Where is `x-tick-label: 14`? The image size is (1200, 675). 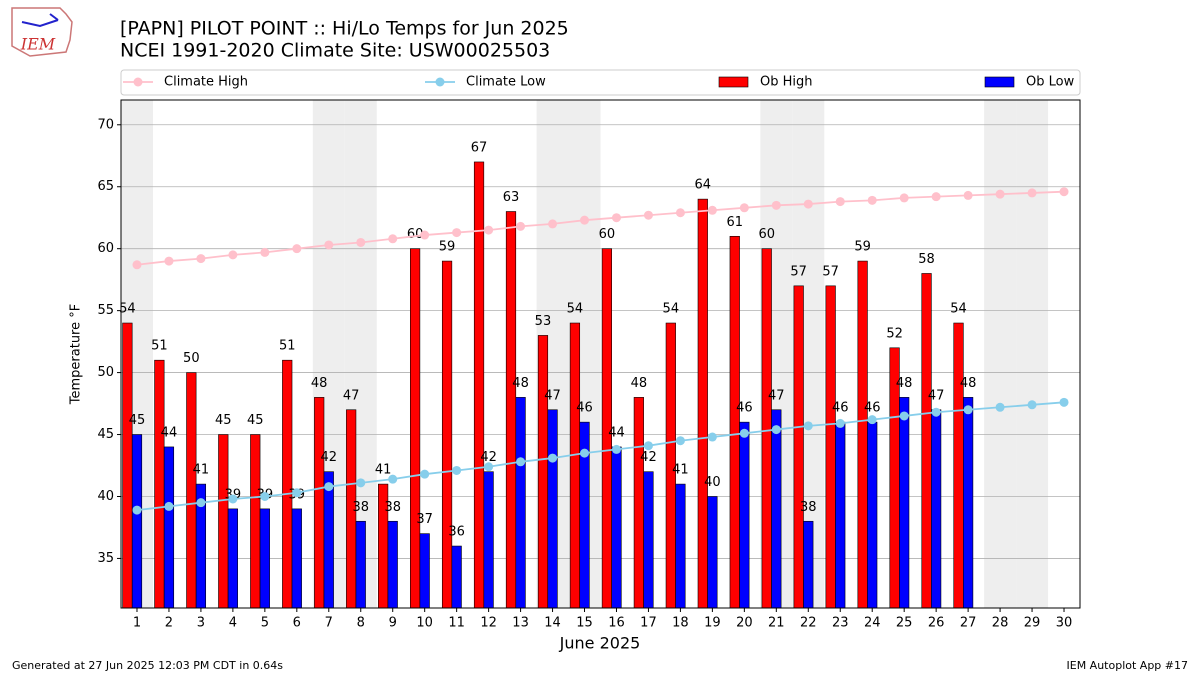
x-tick-label: 14 is located at coordinates (552, 623).